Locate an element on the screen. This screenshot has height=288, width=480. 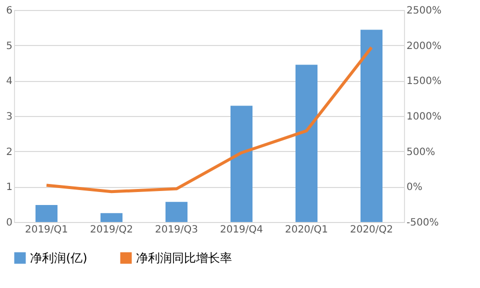
y2-tick-label: 1500% is located at coordinates (424, 82).